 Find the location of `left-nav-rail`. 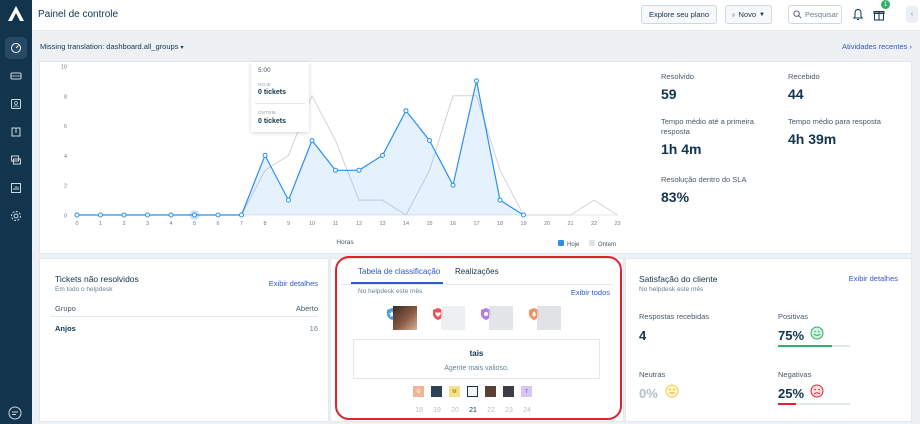

left-nav-rail is located at coordinates (16, 212).